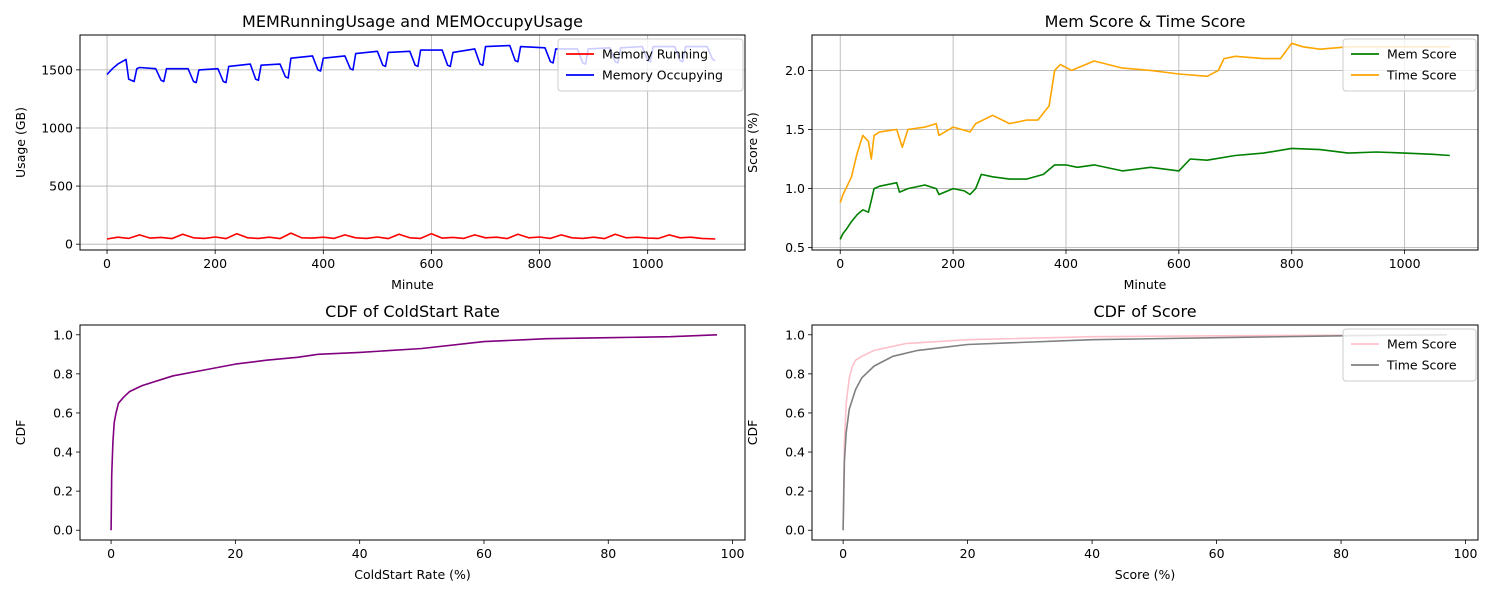 This screenshot has height=600, width=1500. What do you see at coordinates (1144, 311) in the screenshot?
I see `chart-title: CDF of Score` at bounding box center [1144, 311].